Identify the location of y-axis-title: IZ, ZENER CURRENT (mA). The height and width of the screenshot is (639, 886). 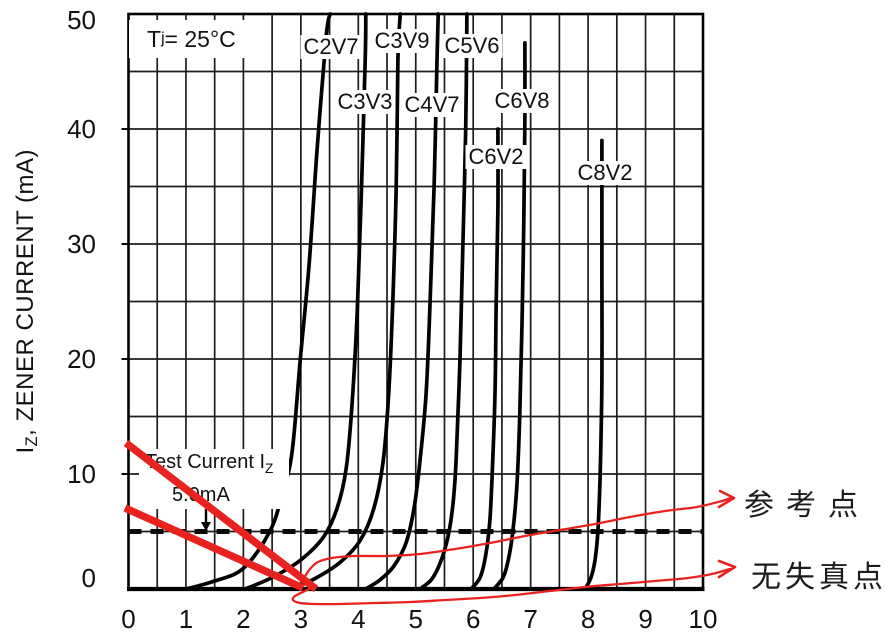
(27, 301).